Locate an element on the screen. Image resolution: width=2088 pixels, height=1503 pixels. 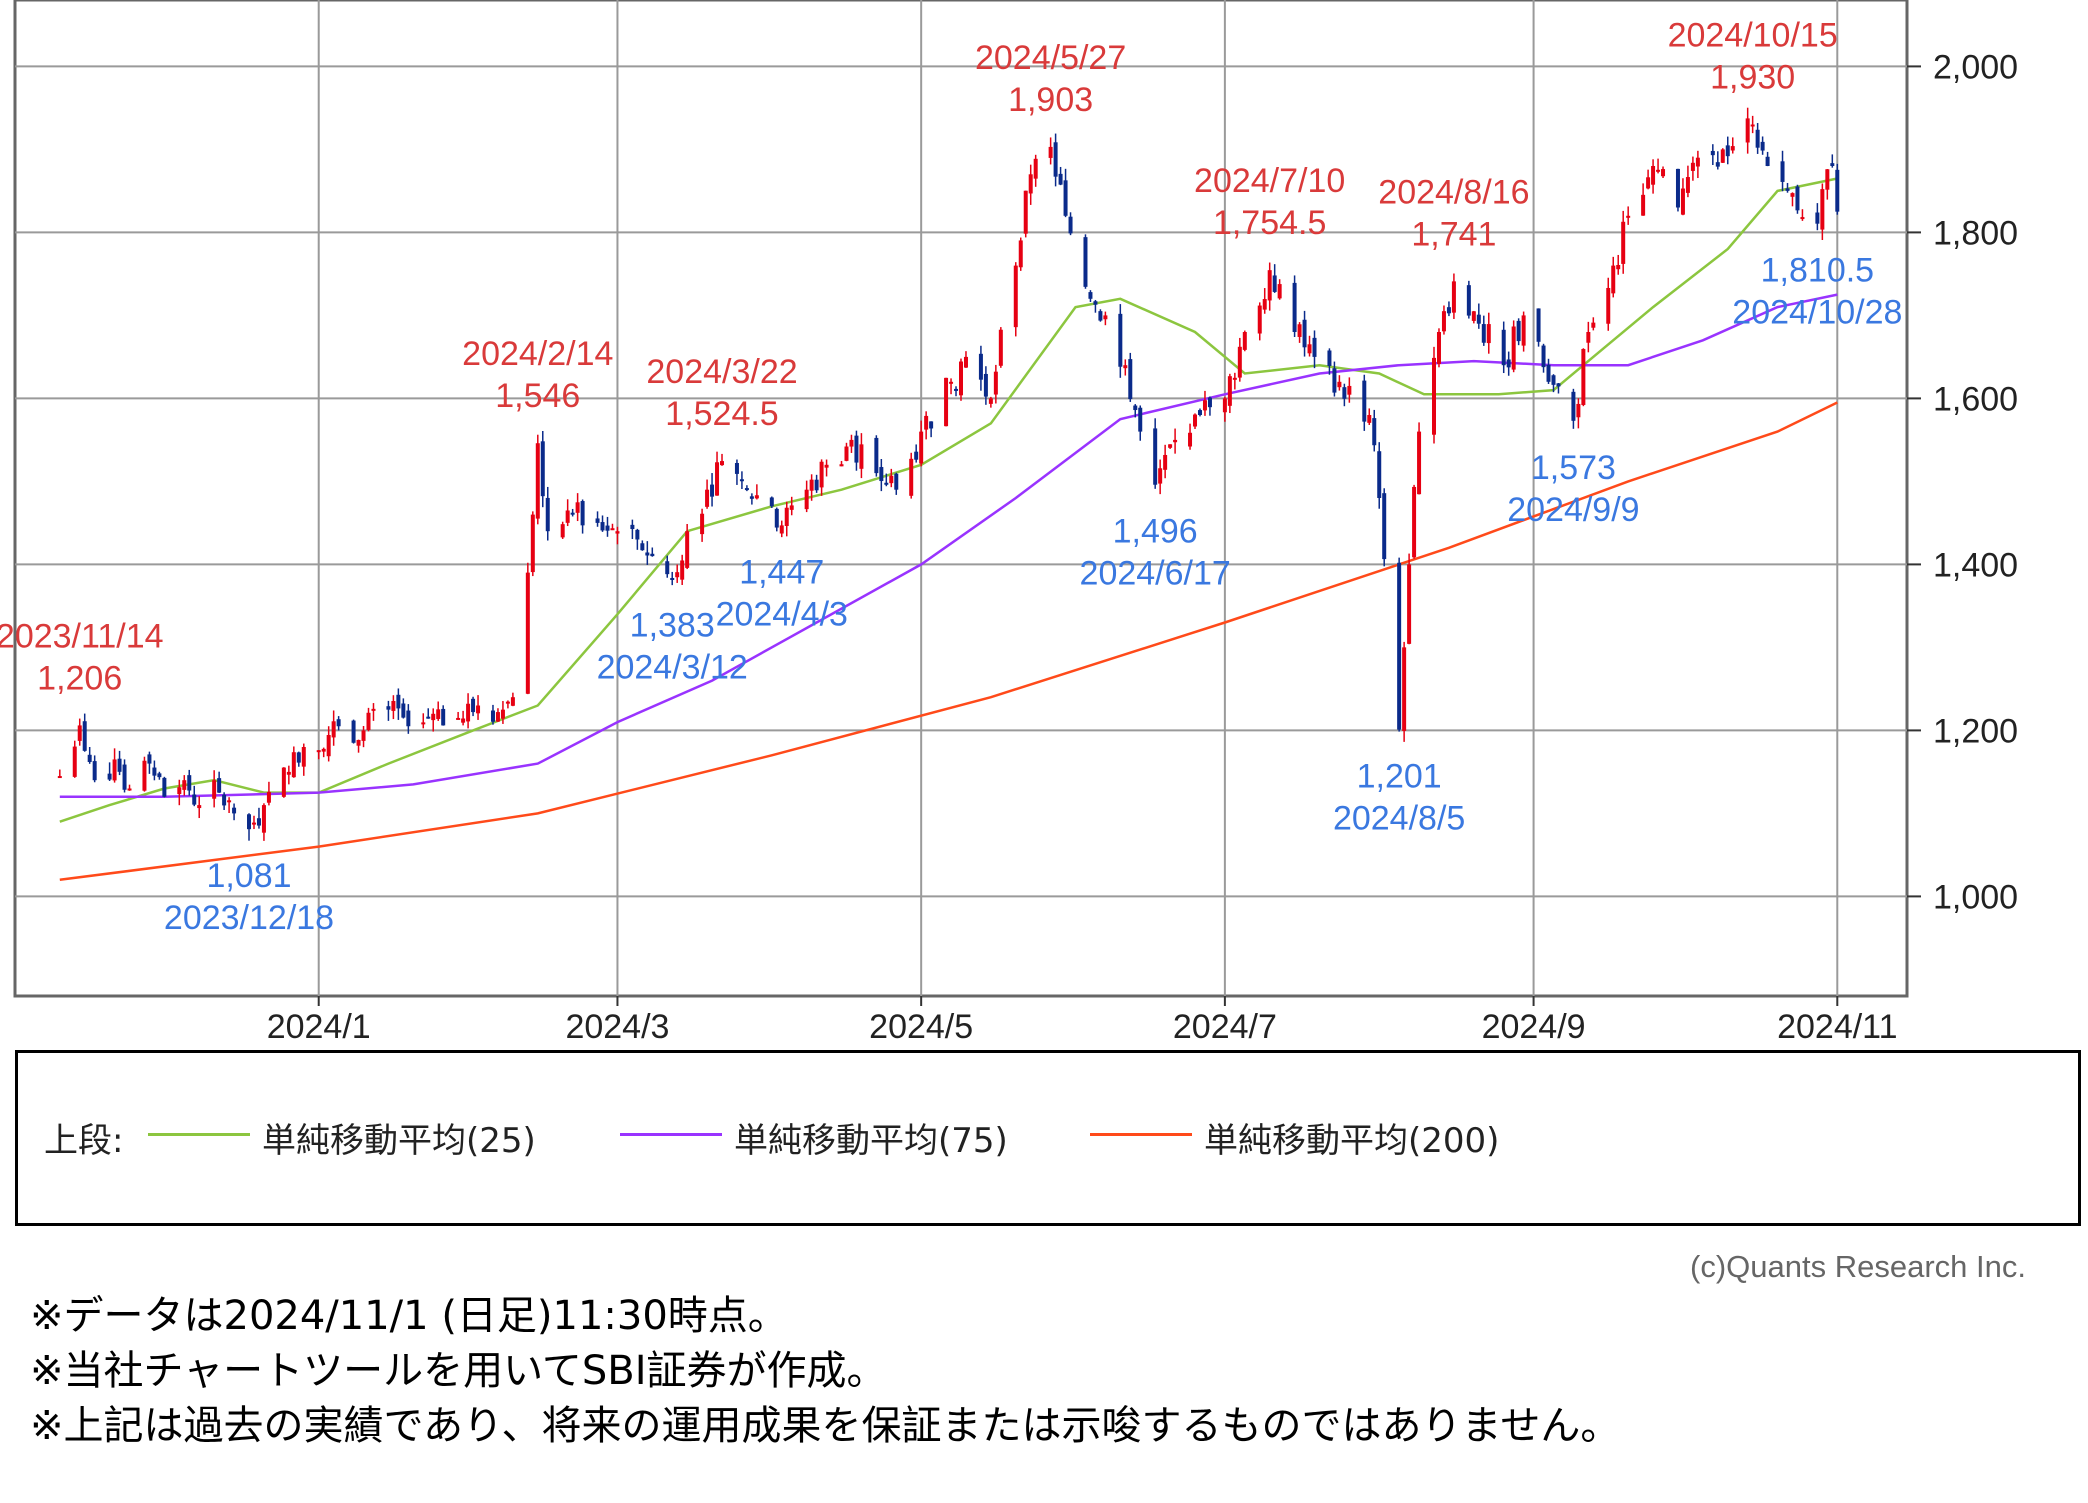
annotation-low-line2-1: 2023/12/18 is located at coordinates (249, 918).